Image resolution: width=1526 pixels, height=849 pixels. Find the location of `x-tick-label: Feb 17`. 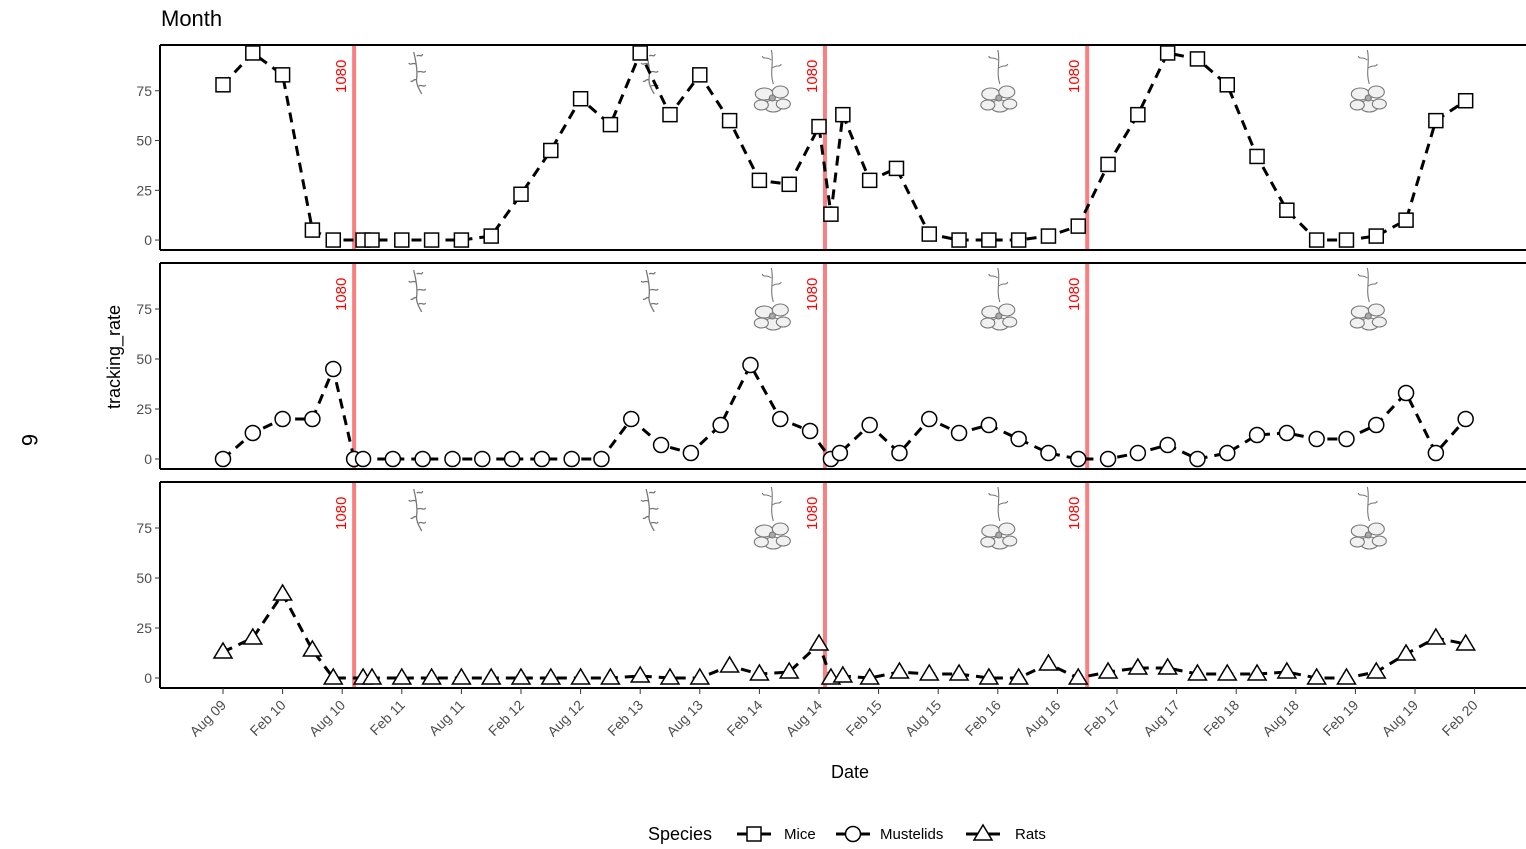

x-tick-label: Feb 17 is located at coordinates (1102, 718).